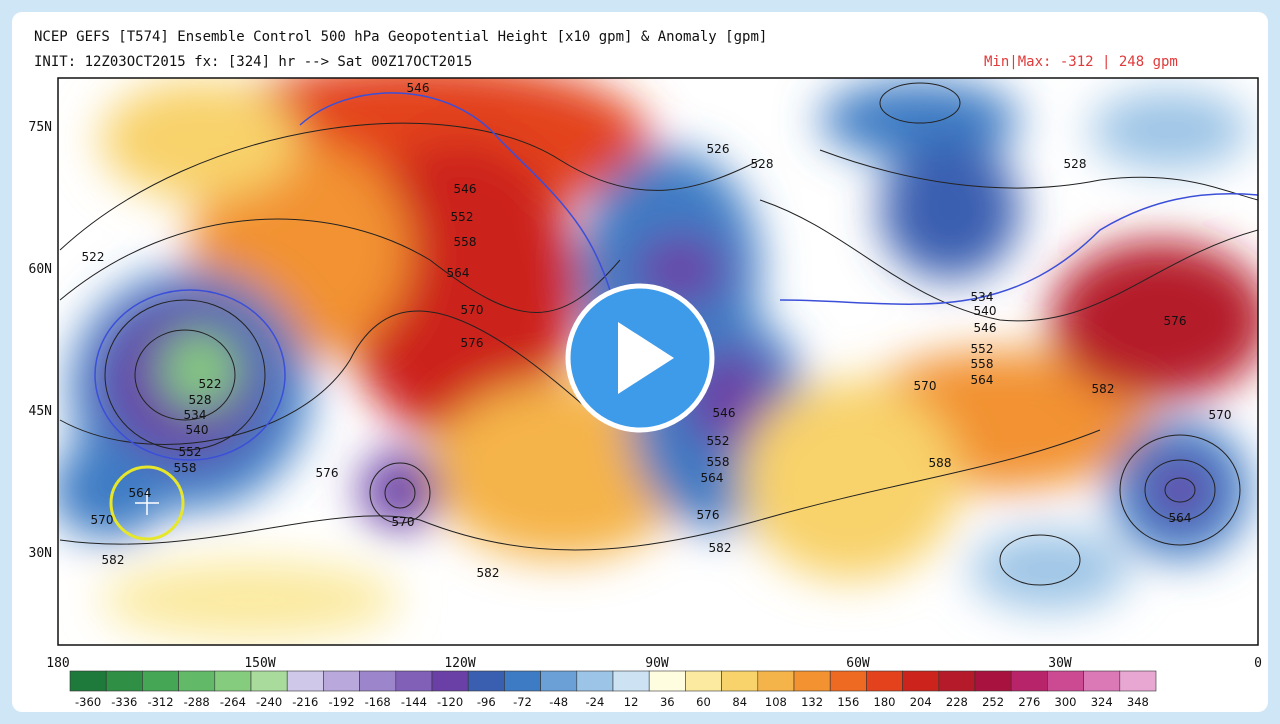  Describe the element at coordinates (160, 702) in the screenshot. I see `colorbar-label: -312` at that location.